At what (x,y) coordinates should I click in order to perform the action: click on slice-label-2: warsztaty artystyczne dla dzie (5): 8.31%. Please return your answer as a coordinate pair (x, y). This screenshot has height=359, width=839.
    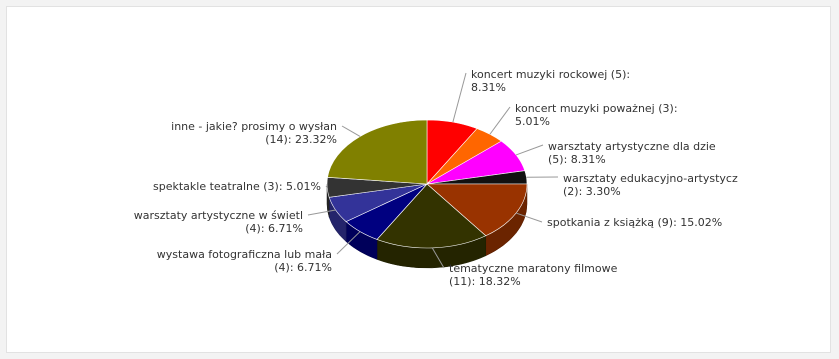
    Looking at the image, I should click on (632, 153).